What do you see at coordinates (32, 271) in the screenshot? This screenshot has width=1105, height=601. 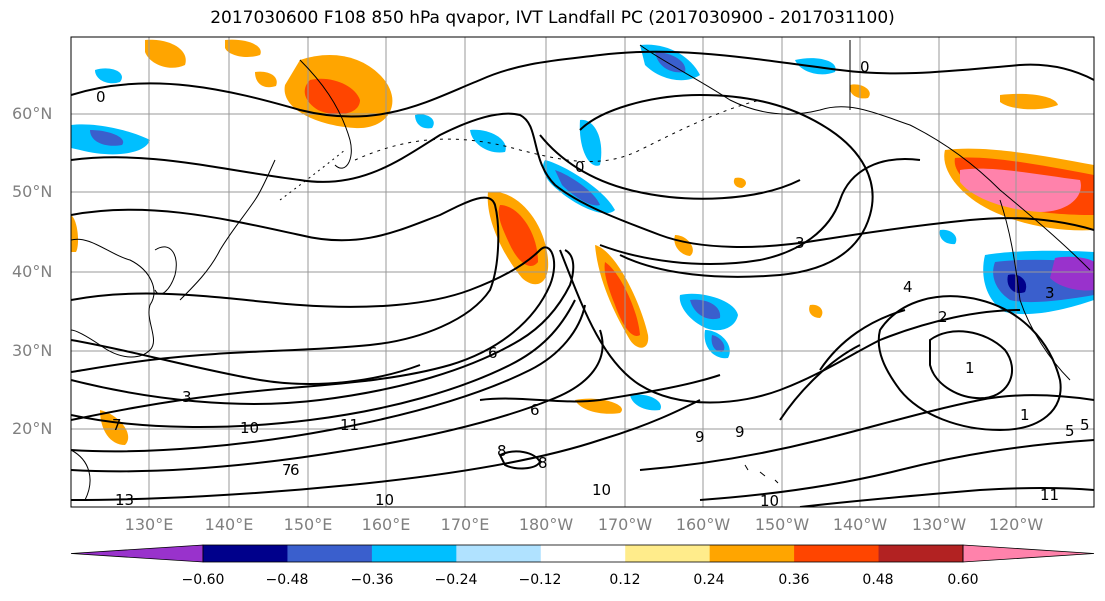 I see `lat-label-40n: 40°N` at bounding box center [32, 271].